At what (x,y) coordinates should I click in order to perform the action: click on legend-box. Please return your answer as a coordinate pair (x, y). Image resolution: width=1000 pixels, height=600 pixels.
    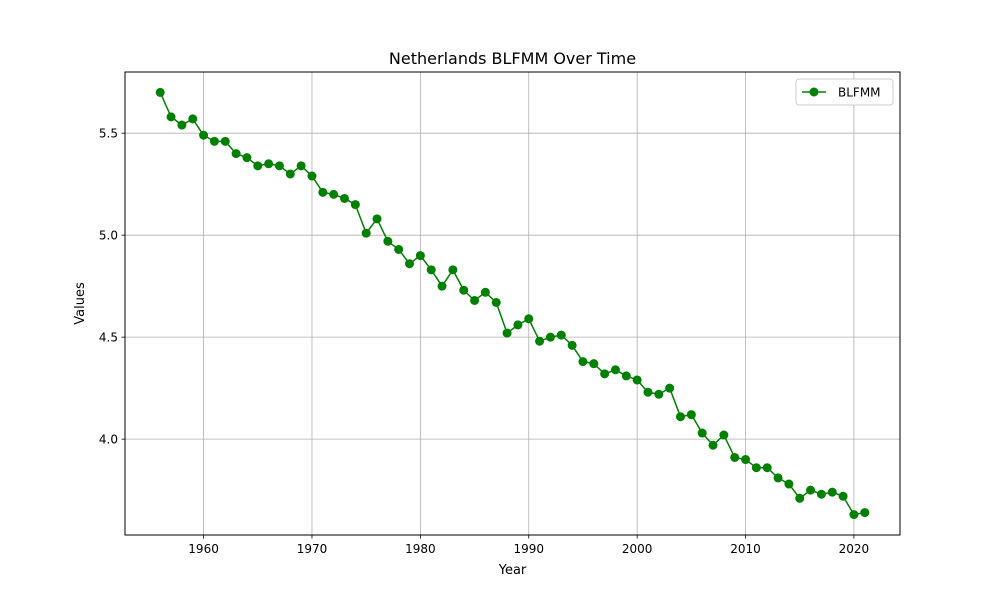
    Looking at the image, I should click on (844, 92).